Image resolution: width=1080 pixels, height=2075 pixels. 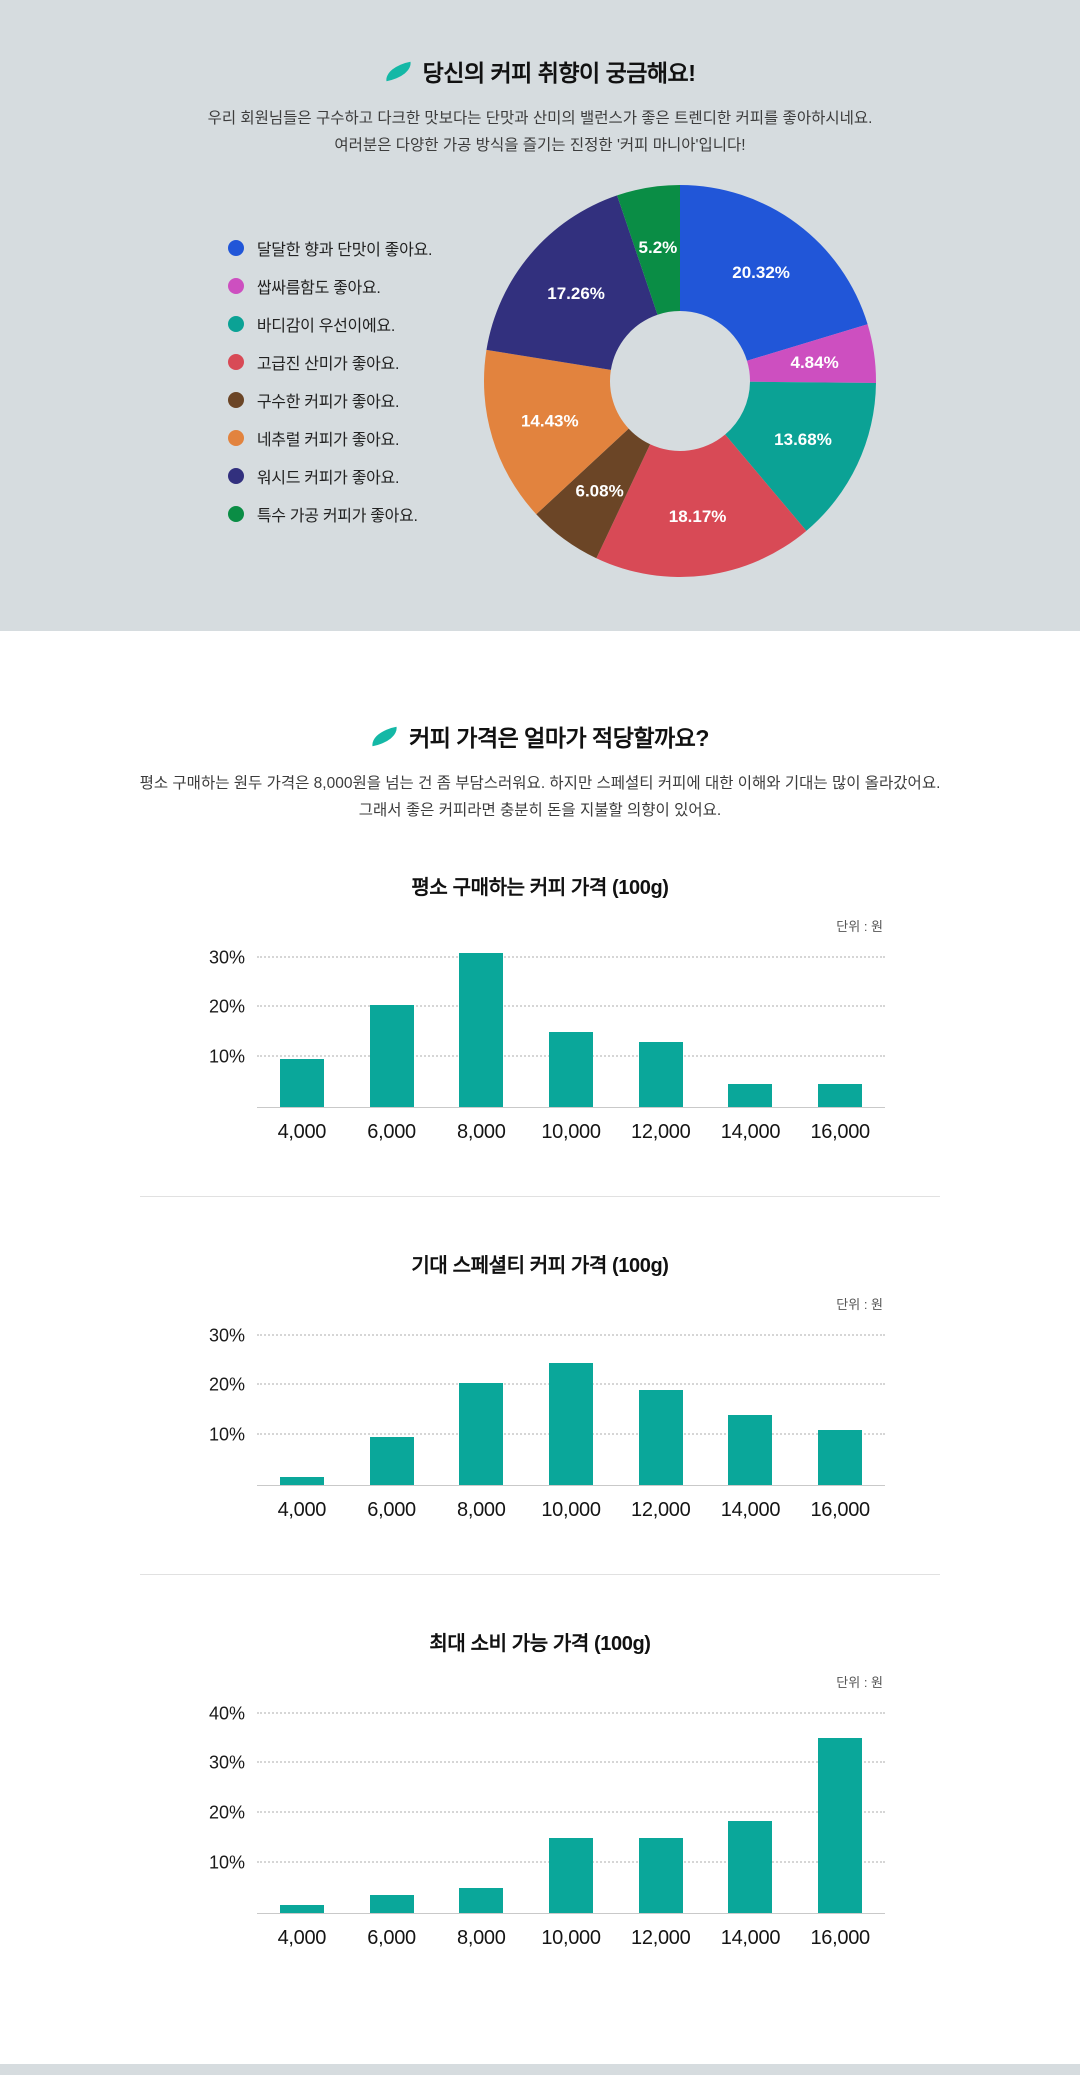 What do you see at coordinates (576, 294) in the screenshot?
I see `donut-slice-value: 17.26%` at bounding box center [576, 294].